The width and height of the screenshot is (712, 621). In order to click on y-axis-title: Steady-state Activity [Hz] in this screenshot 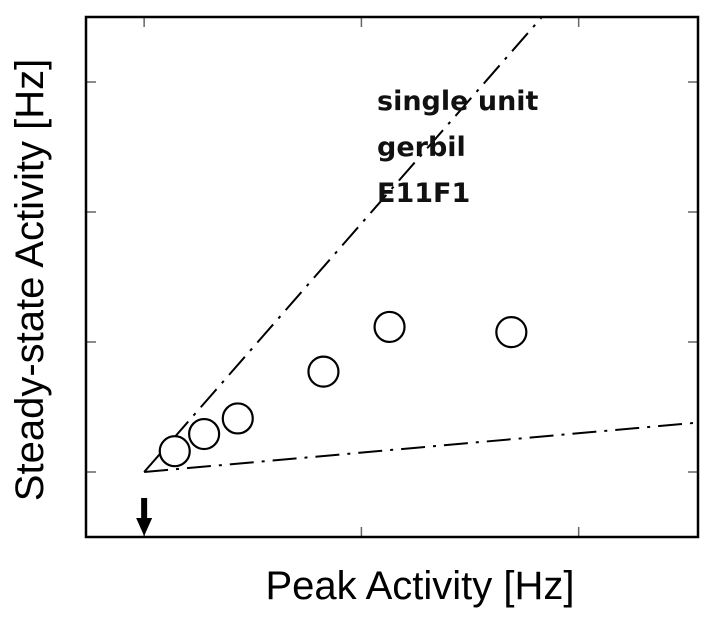, I will do `click(30, 280)`.